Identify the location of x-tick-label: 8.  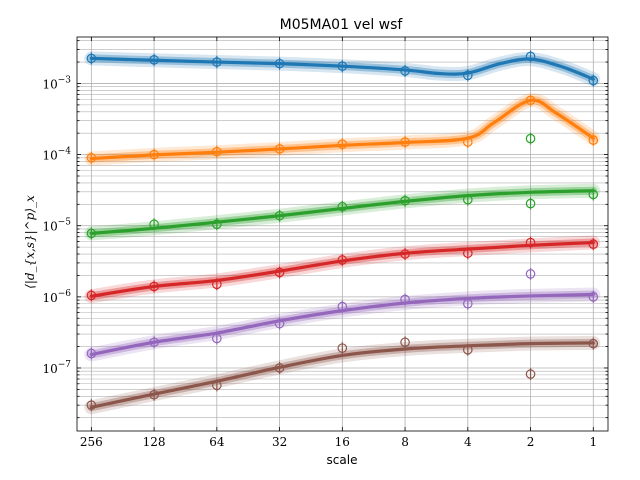
(405, 442).